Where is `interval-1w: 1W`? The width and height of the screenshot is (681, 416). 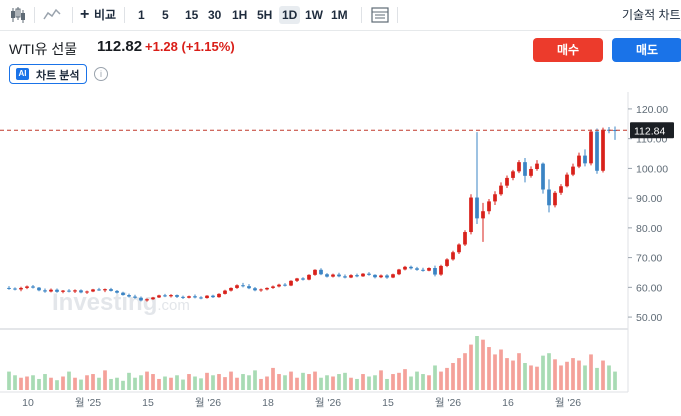
interval-1w: 1W is located at coordinates (314, 15).